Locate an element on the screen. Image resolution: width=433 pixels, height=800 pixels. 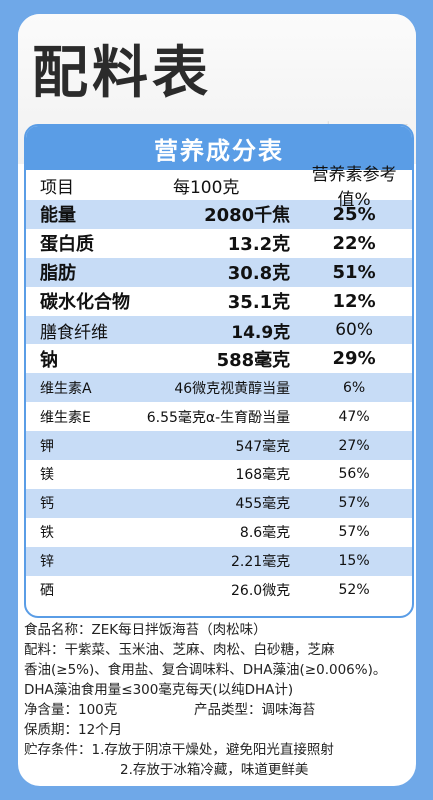
nutrient-amount: 35.1克 is located at coordinates (259, 303).